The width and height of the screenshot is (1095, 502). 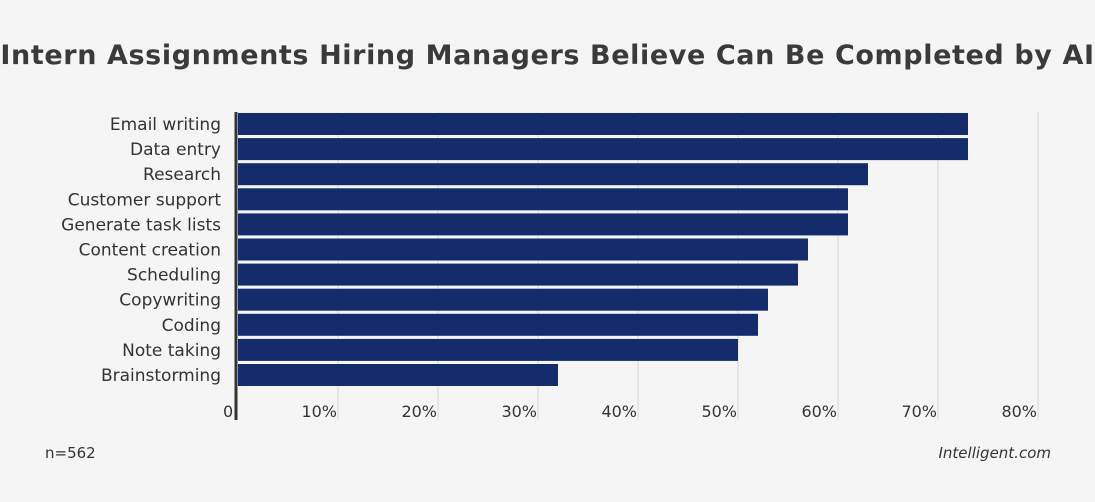 I want to click on x-tick-label: 80%, so click(x=1019, y=411).